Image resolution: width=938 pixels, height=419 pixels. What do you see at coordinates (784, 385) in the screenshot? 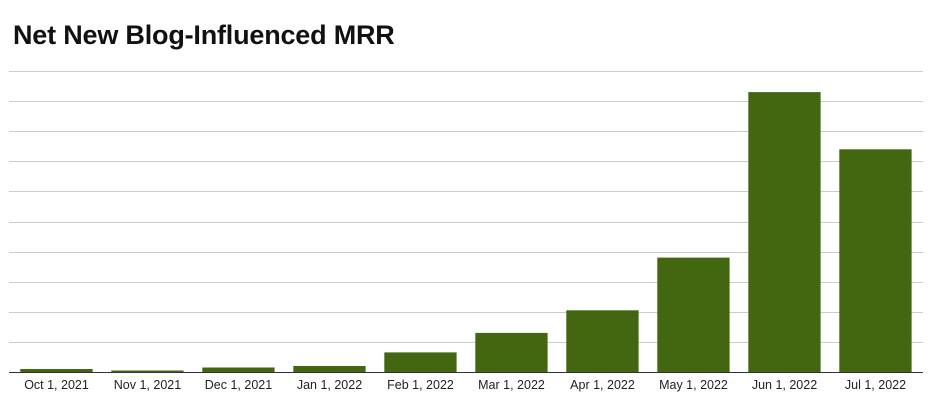
I see `x-tick-label: Jun 1, 2022` at bounding box center [784, 385].